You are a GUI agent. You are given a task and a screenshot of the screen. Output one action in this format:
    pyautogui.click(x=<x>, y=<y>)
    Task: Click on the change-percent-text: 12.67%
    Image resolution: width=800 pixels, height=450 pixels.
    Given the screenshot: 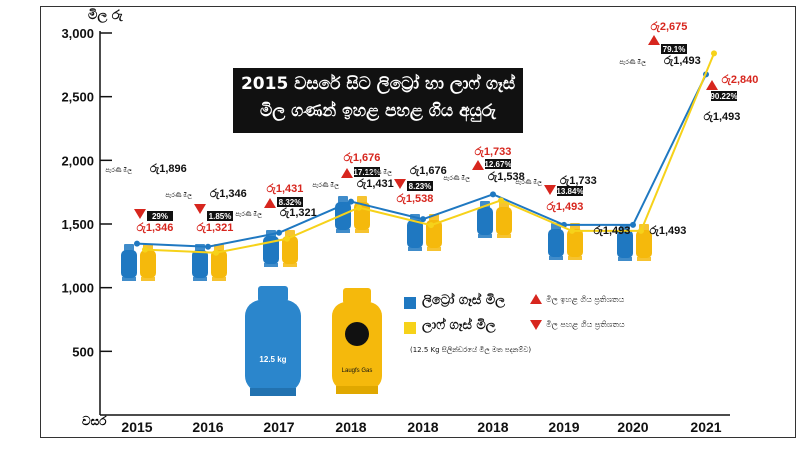 What is the action you would take?
    pyautogui.click(x=497, y=164)
    